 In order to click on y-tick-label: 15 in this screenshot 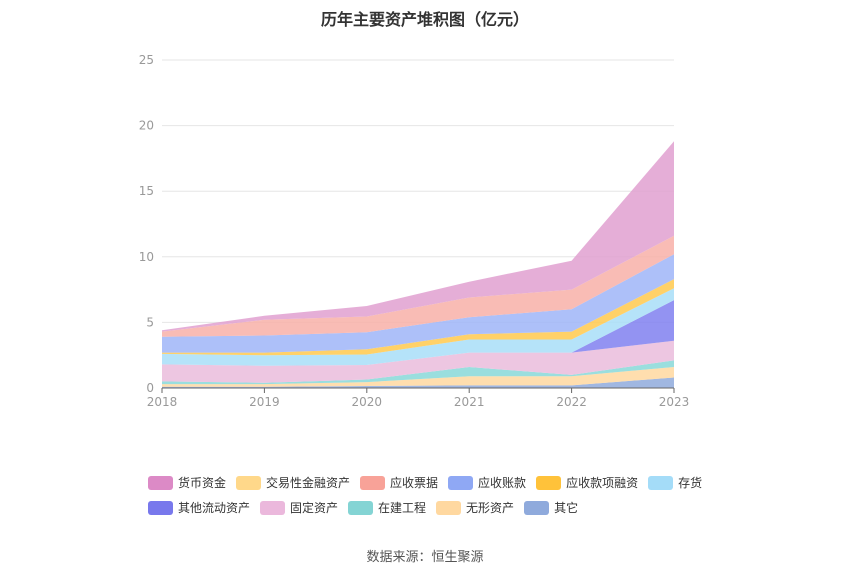, I will do `click(146, 191)`.